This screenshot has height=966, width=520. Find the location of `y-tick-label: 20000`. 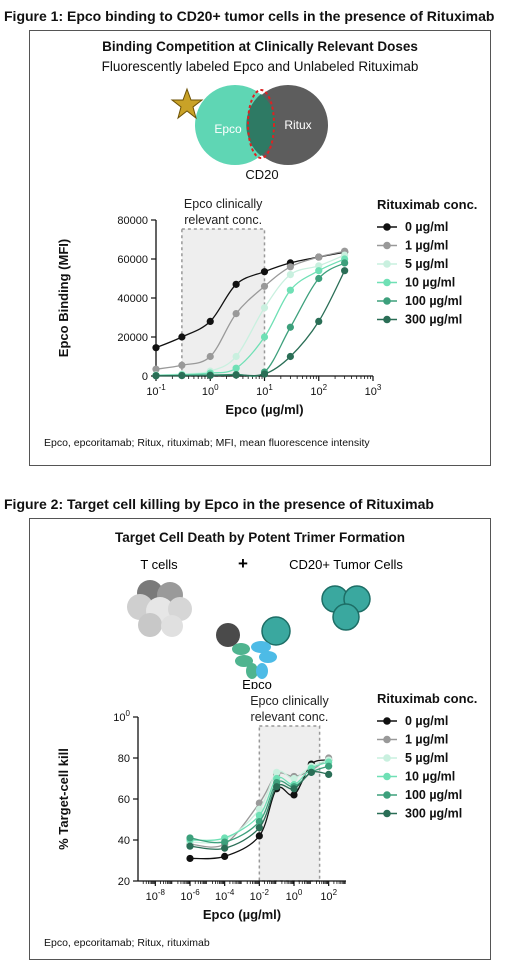

y-tick-label: 20000 is located at coordinates (132, 338).